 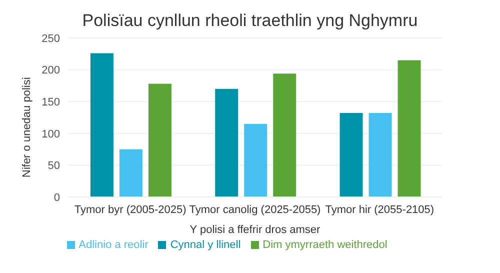 What do you see at coordinates (51, 102) in the screenshot?
I see `y-tick-label: 150` at bounding box center [51, 102].